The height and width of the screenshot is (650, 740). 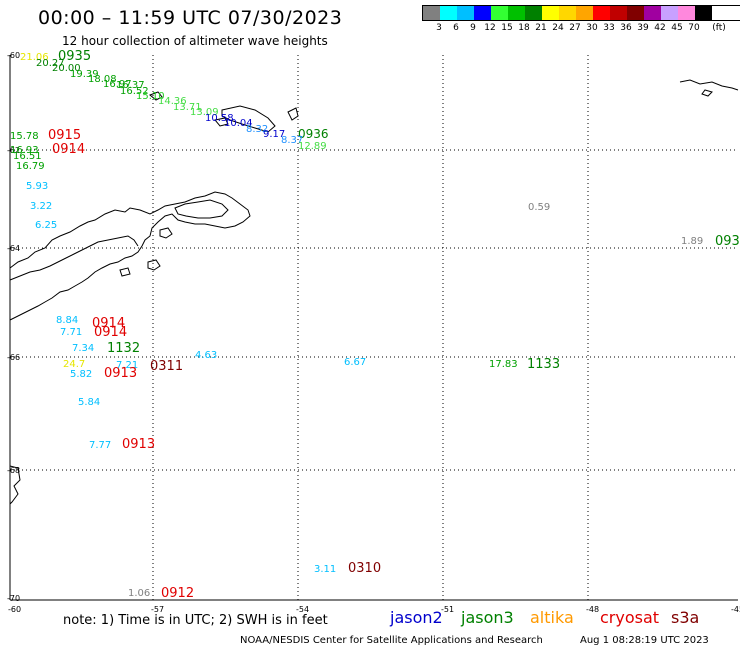 What do you see at coordinates (13, 357) in the screenshot?
I see `latitude-label: -66` at bounding box center [13, 357].